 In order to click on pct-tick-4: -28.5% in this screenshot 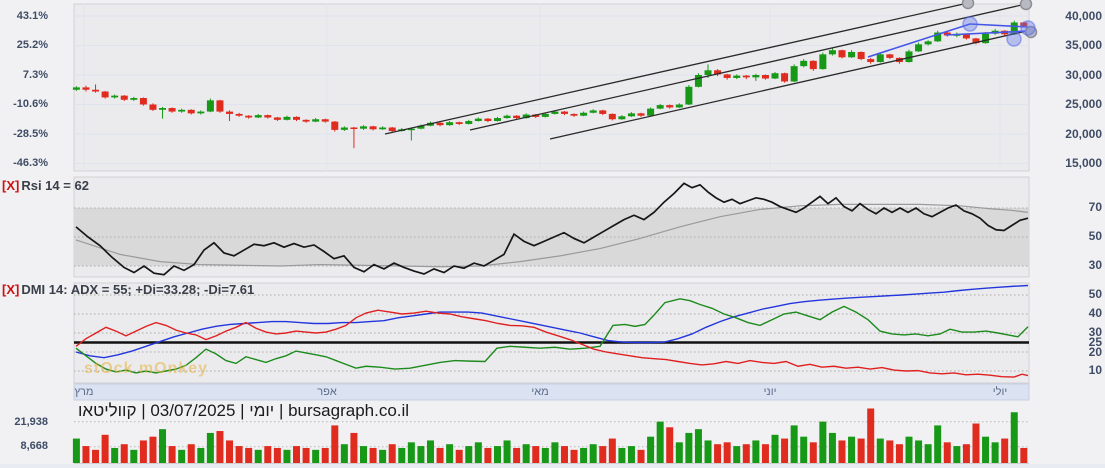, I will do `click(30, 134)`.